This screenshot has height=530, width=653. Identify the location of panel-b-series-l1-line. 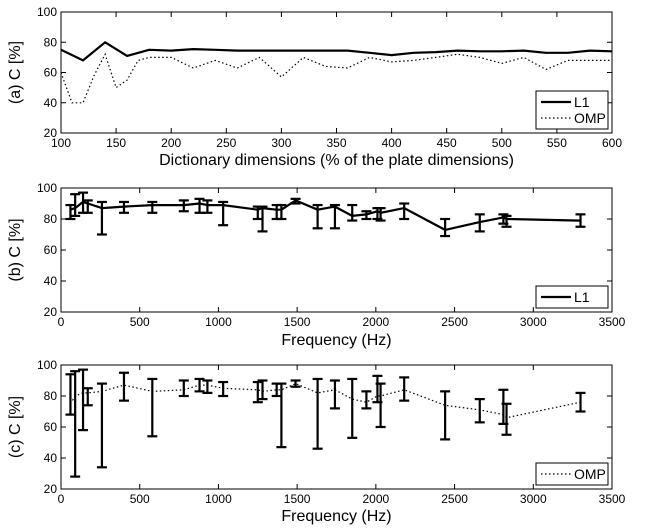
(325, 215).